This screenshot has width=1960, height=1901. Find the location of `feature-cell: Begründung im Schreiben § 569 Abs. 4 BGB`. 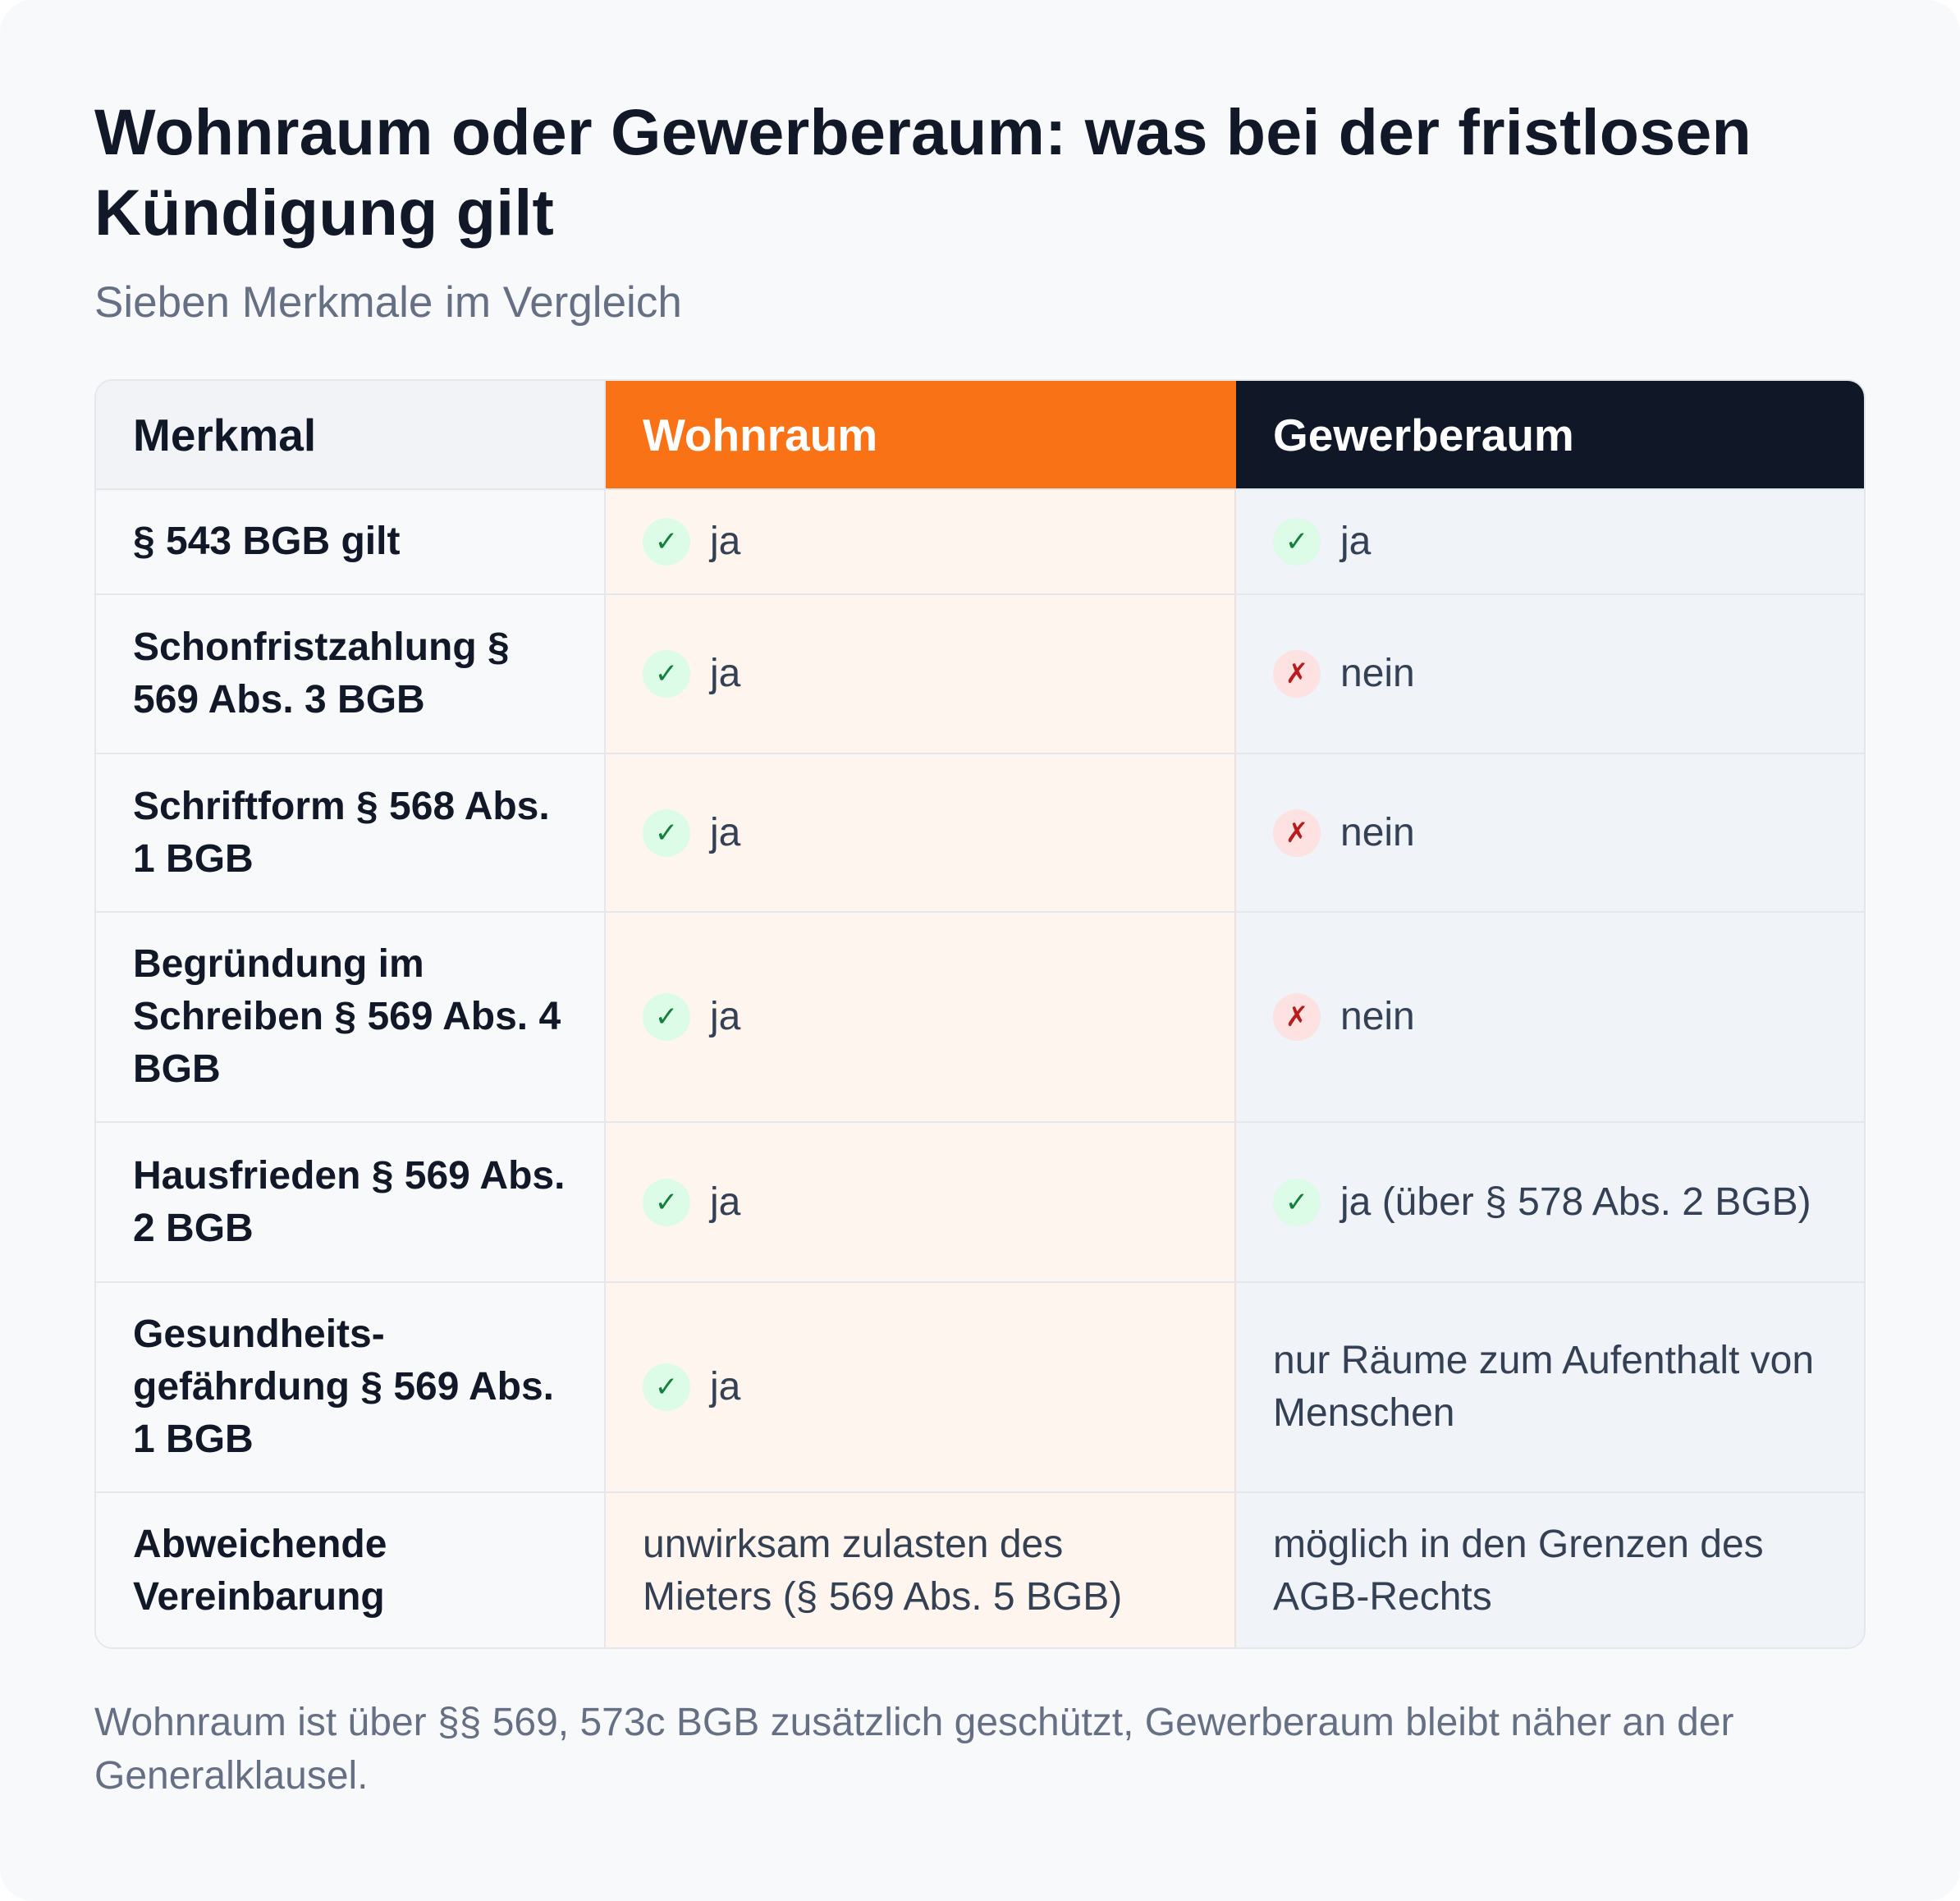

feature-cell: Begründung im Schreiben § 569 Abs. 4 BGB is located at coordinates (351, 1017).